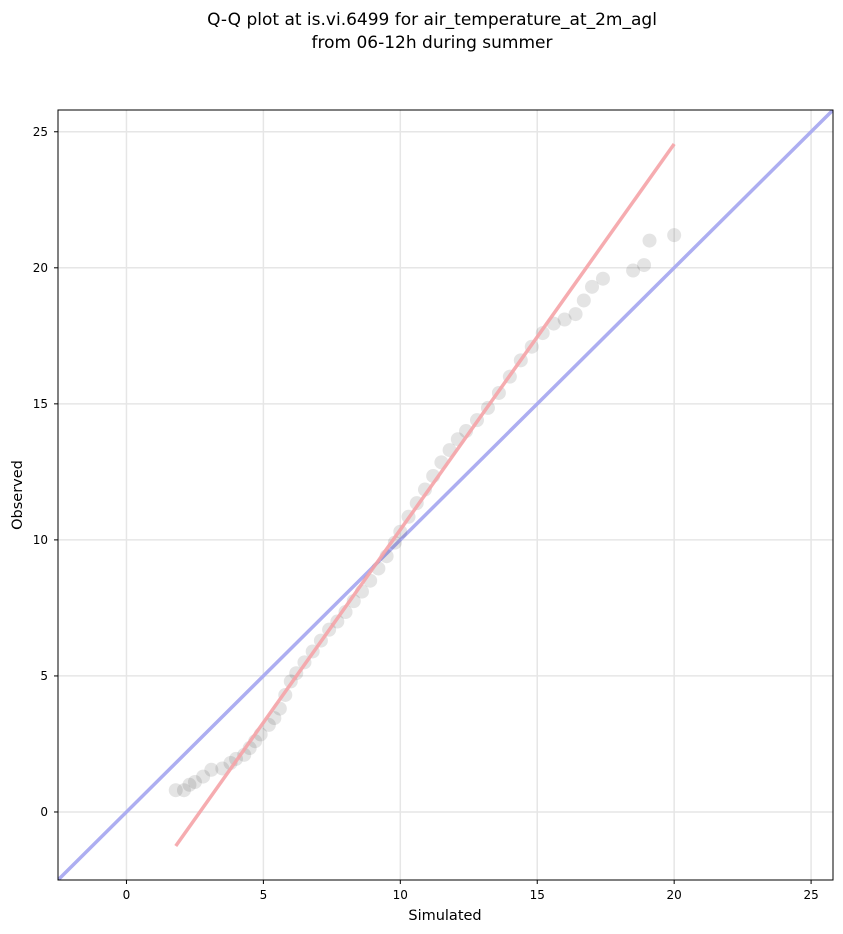 The image size is (843, 934). What do you see at coordinates (674, 895) in the screenshot?
I see `x-tick-label: 20` at bounding box center [674, 895].